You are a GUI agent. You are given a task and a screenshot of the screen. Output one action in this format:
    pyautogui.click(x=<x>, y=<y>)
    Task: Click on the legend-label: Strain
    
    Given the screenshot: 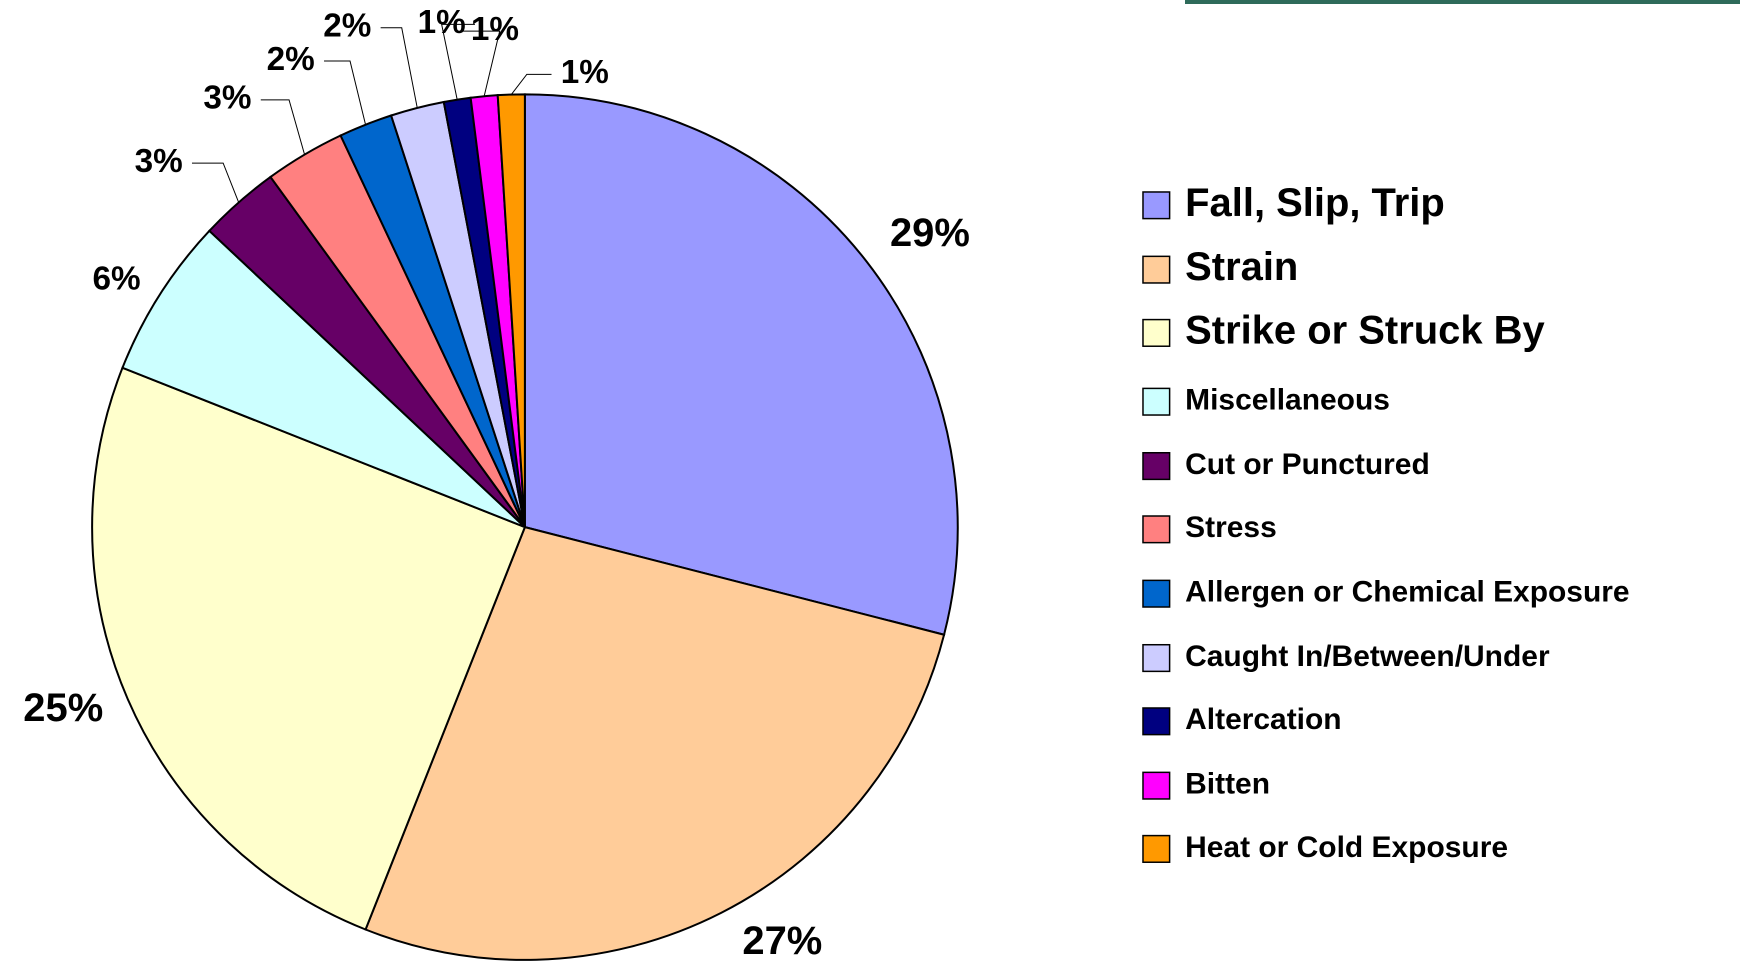 What is the action you would take?
    pyautogui.click(x=1241, y=267)
    